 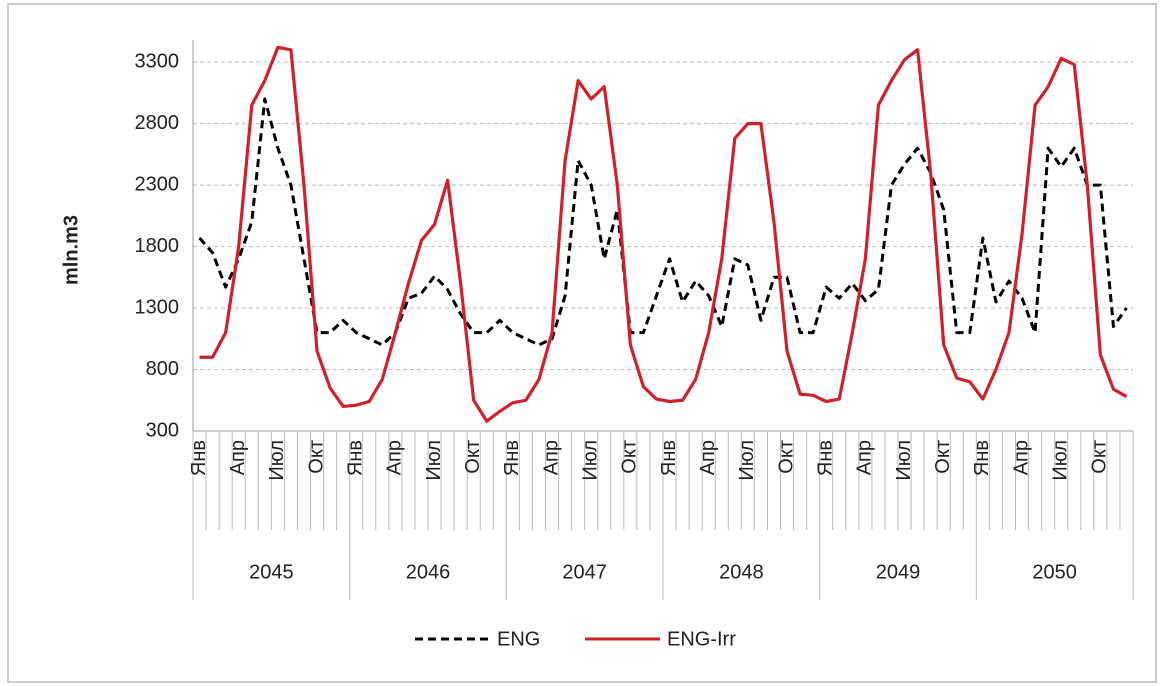 What do you see at coordinates (157, 184) in the screenshot?
I see `y-tick-label: 2300` at bounding box center [157, 184].